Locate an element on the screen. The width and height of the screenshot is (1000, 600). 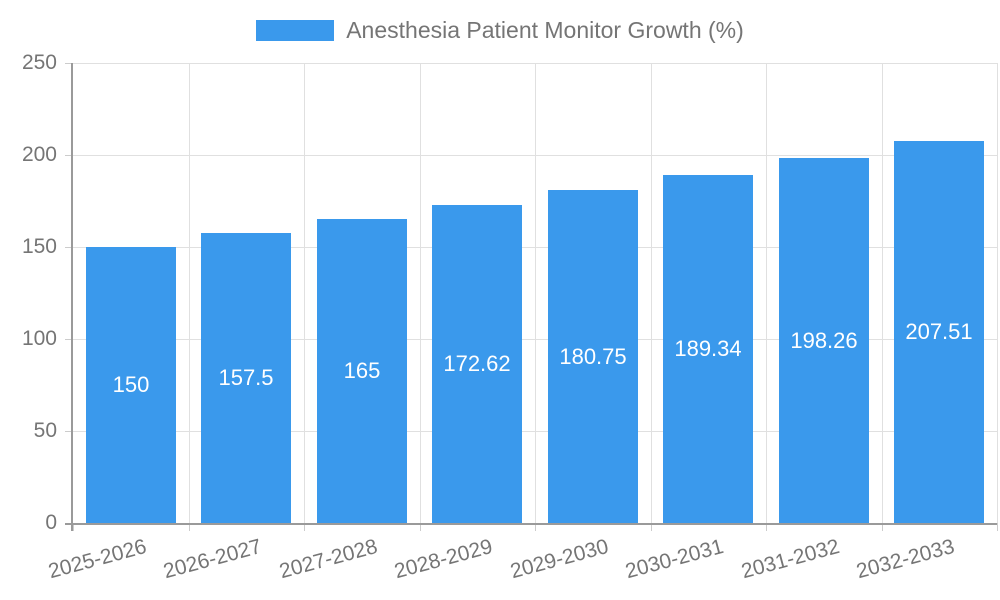
bar-value-label: 180.75 is located at coordinates (593, 356).